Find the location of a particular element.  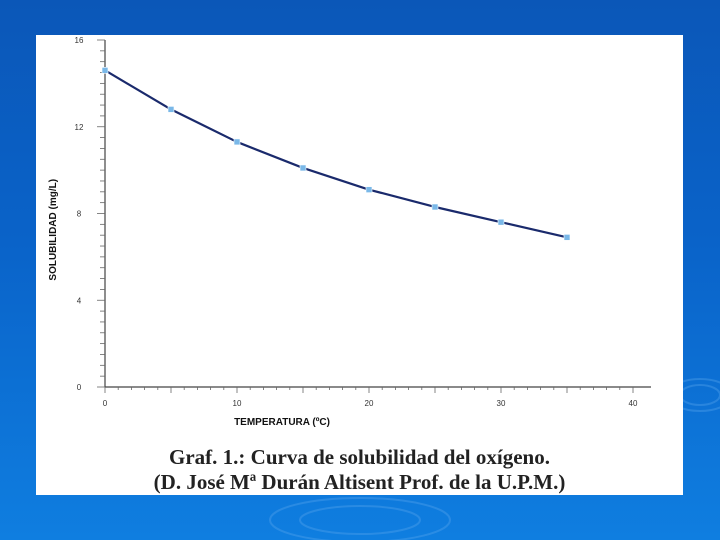

x-tick-label: 40 is located at coordinates (633, 403).